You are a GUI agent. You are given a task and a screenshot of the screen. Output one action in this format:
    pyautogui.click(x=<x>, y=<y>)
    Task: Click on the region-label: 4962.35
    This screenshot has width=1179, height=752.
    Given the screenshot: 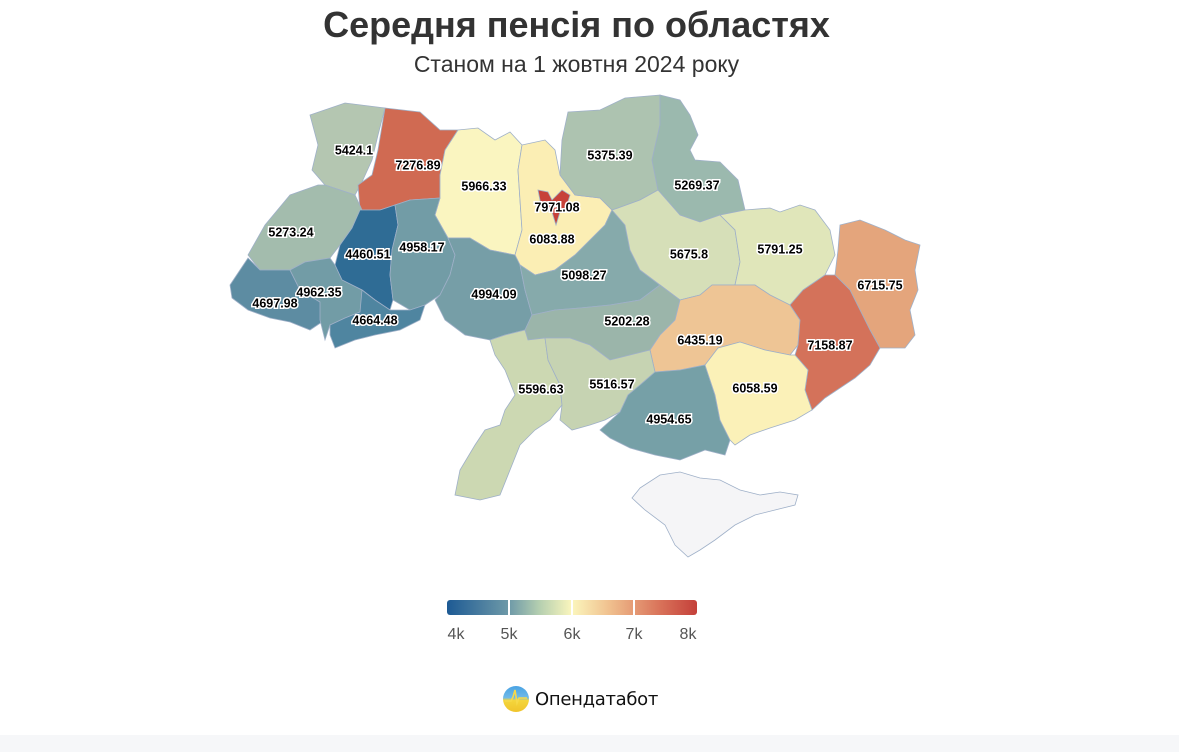 What is the action you would take?
    pyautogui.click(x=318, y=292)
    